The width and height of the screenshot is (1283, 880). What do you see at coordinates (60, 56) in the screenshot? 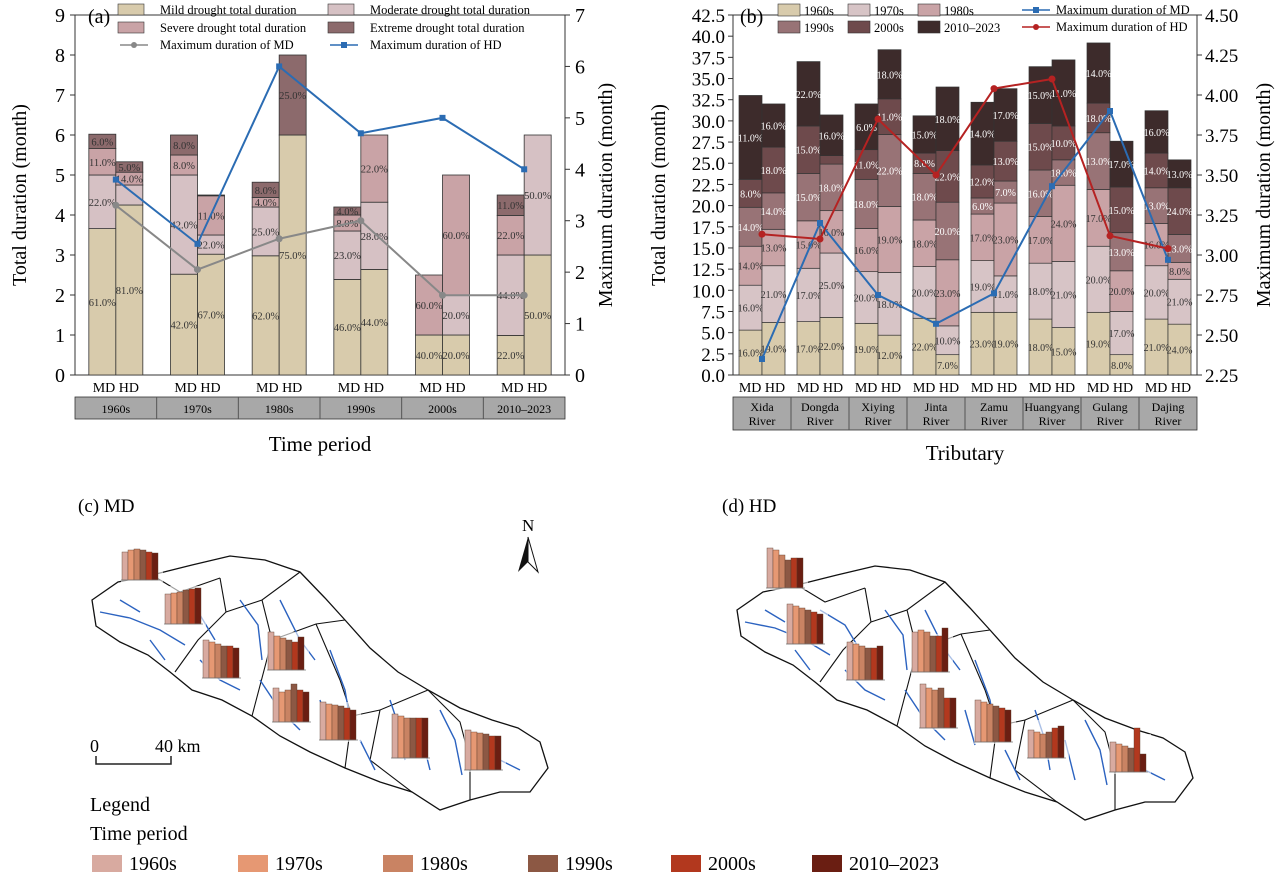
I see `left-tick-label: 8` at bounding box center [60, 56].